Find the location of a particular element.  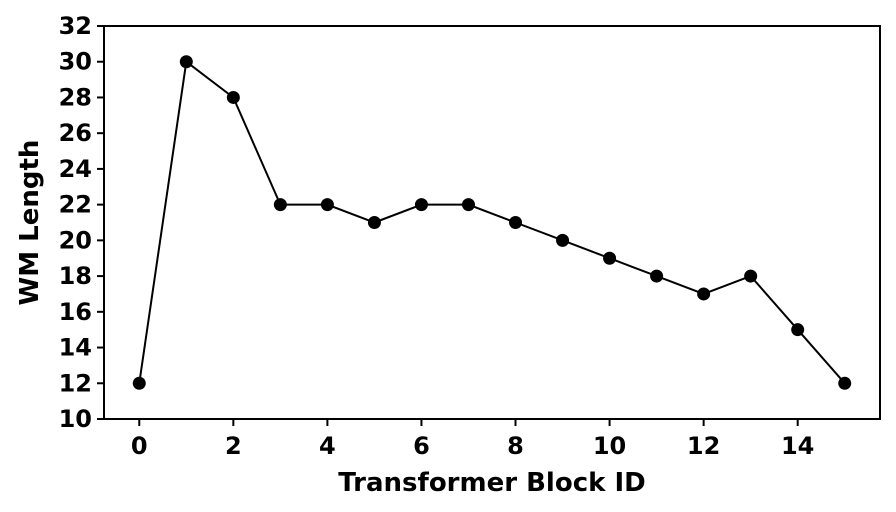

x-tick-label: 0 is located at coordinates (139, 446).